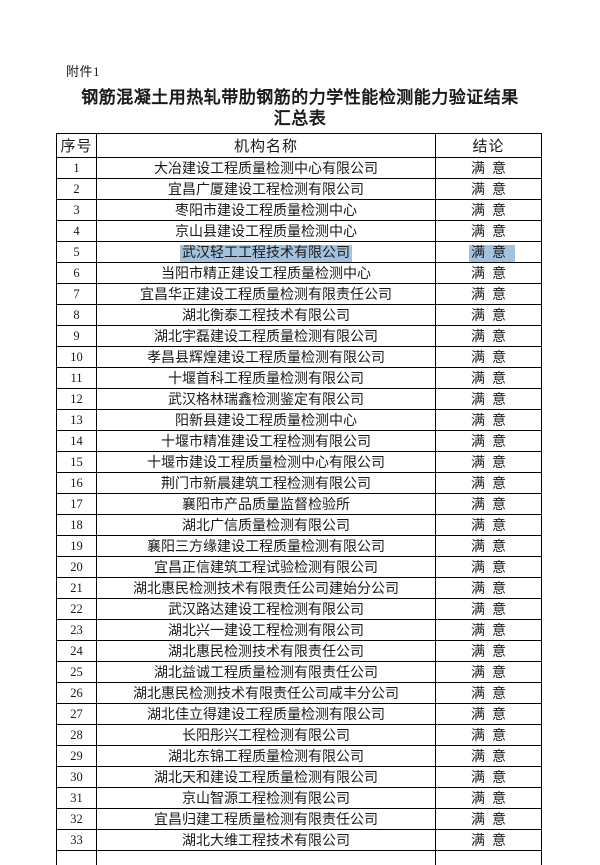 Image resolution: width=600 pixels, height=865 pixels. I want to click on result-cell, so click(489, 858).